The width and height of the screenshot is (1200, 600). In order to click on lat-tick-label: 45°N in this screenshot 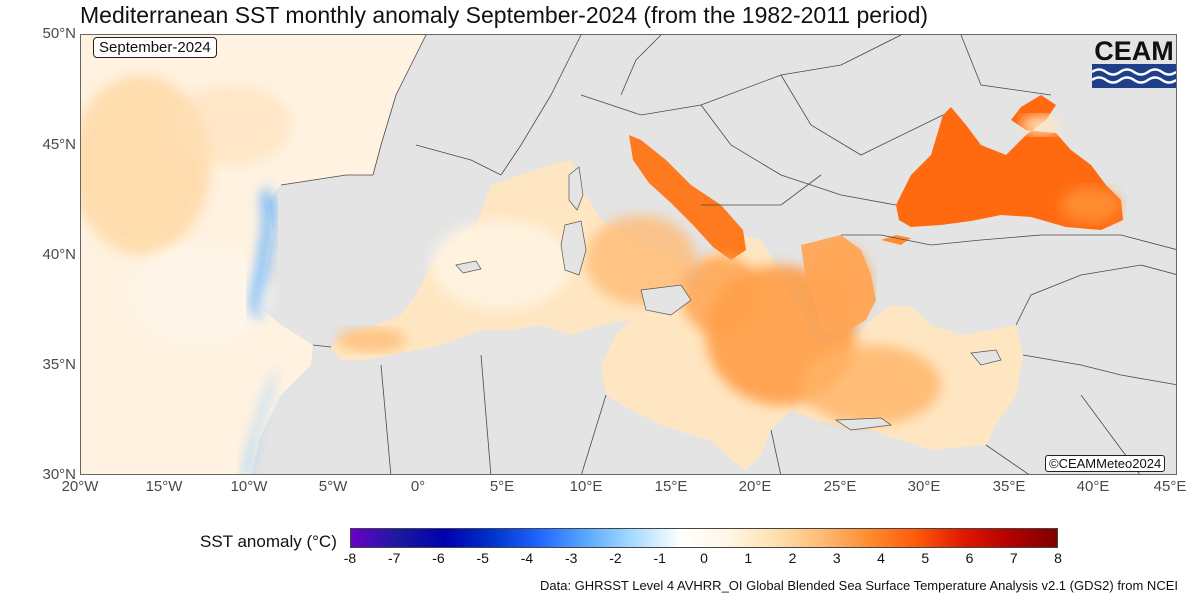, I will do `click(59, 144)`.